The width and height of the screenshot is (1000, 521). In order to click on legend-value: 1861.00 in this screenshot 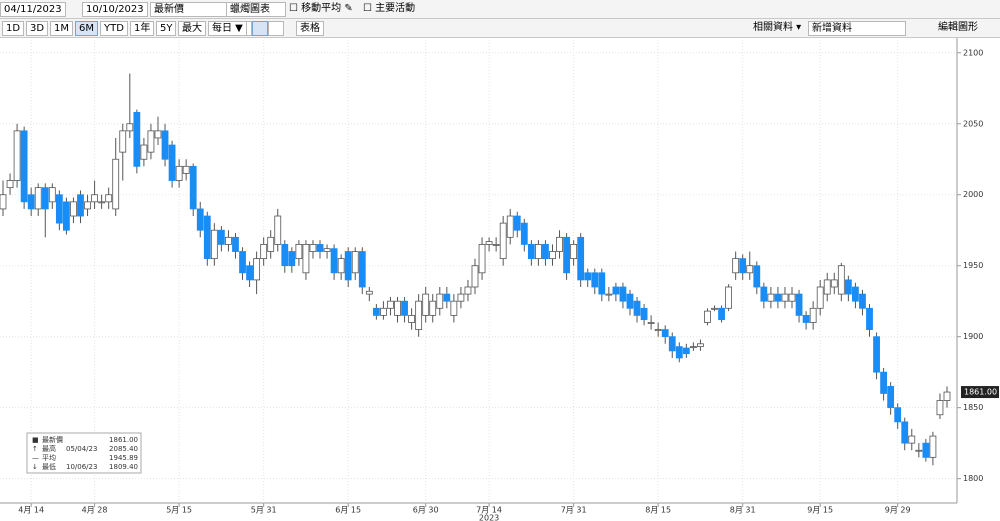, I will do `click(123, 440)`.